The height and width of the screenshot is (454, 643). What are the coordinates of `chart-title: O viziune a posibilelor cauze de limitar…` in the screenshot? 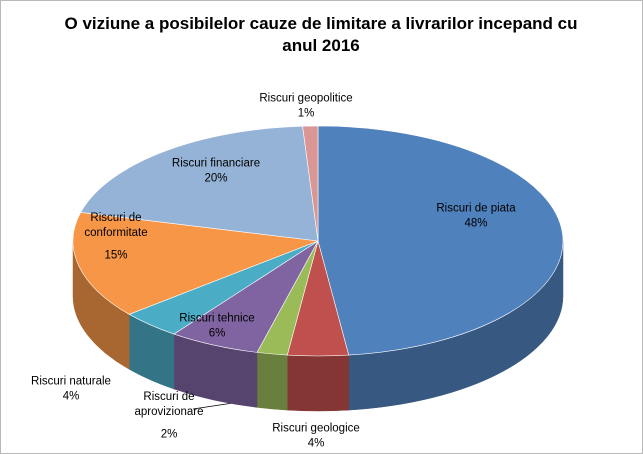 It's located at (321, 34).